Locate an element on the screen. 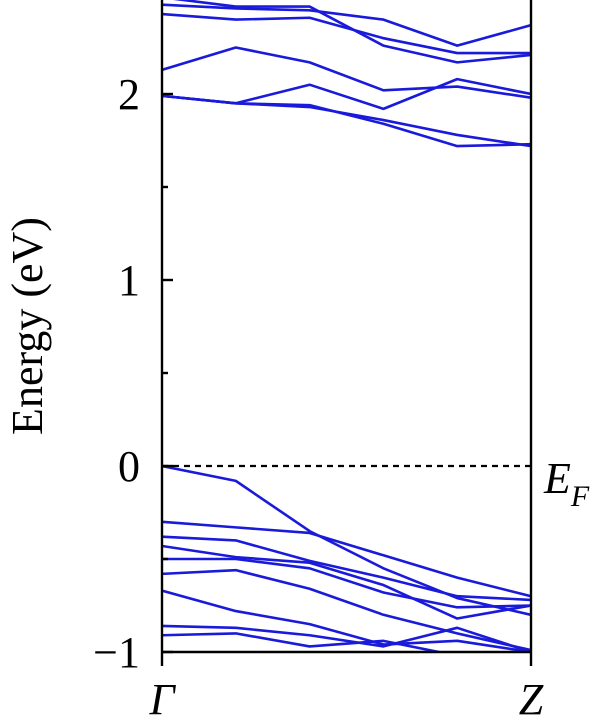 The image size is (600, 723). y-tick-label: 0 is located at coordinates (129, 466).